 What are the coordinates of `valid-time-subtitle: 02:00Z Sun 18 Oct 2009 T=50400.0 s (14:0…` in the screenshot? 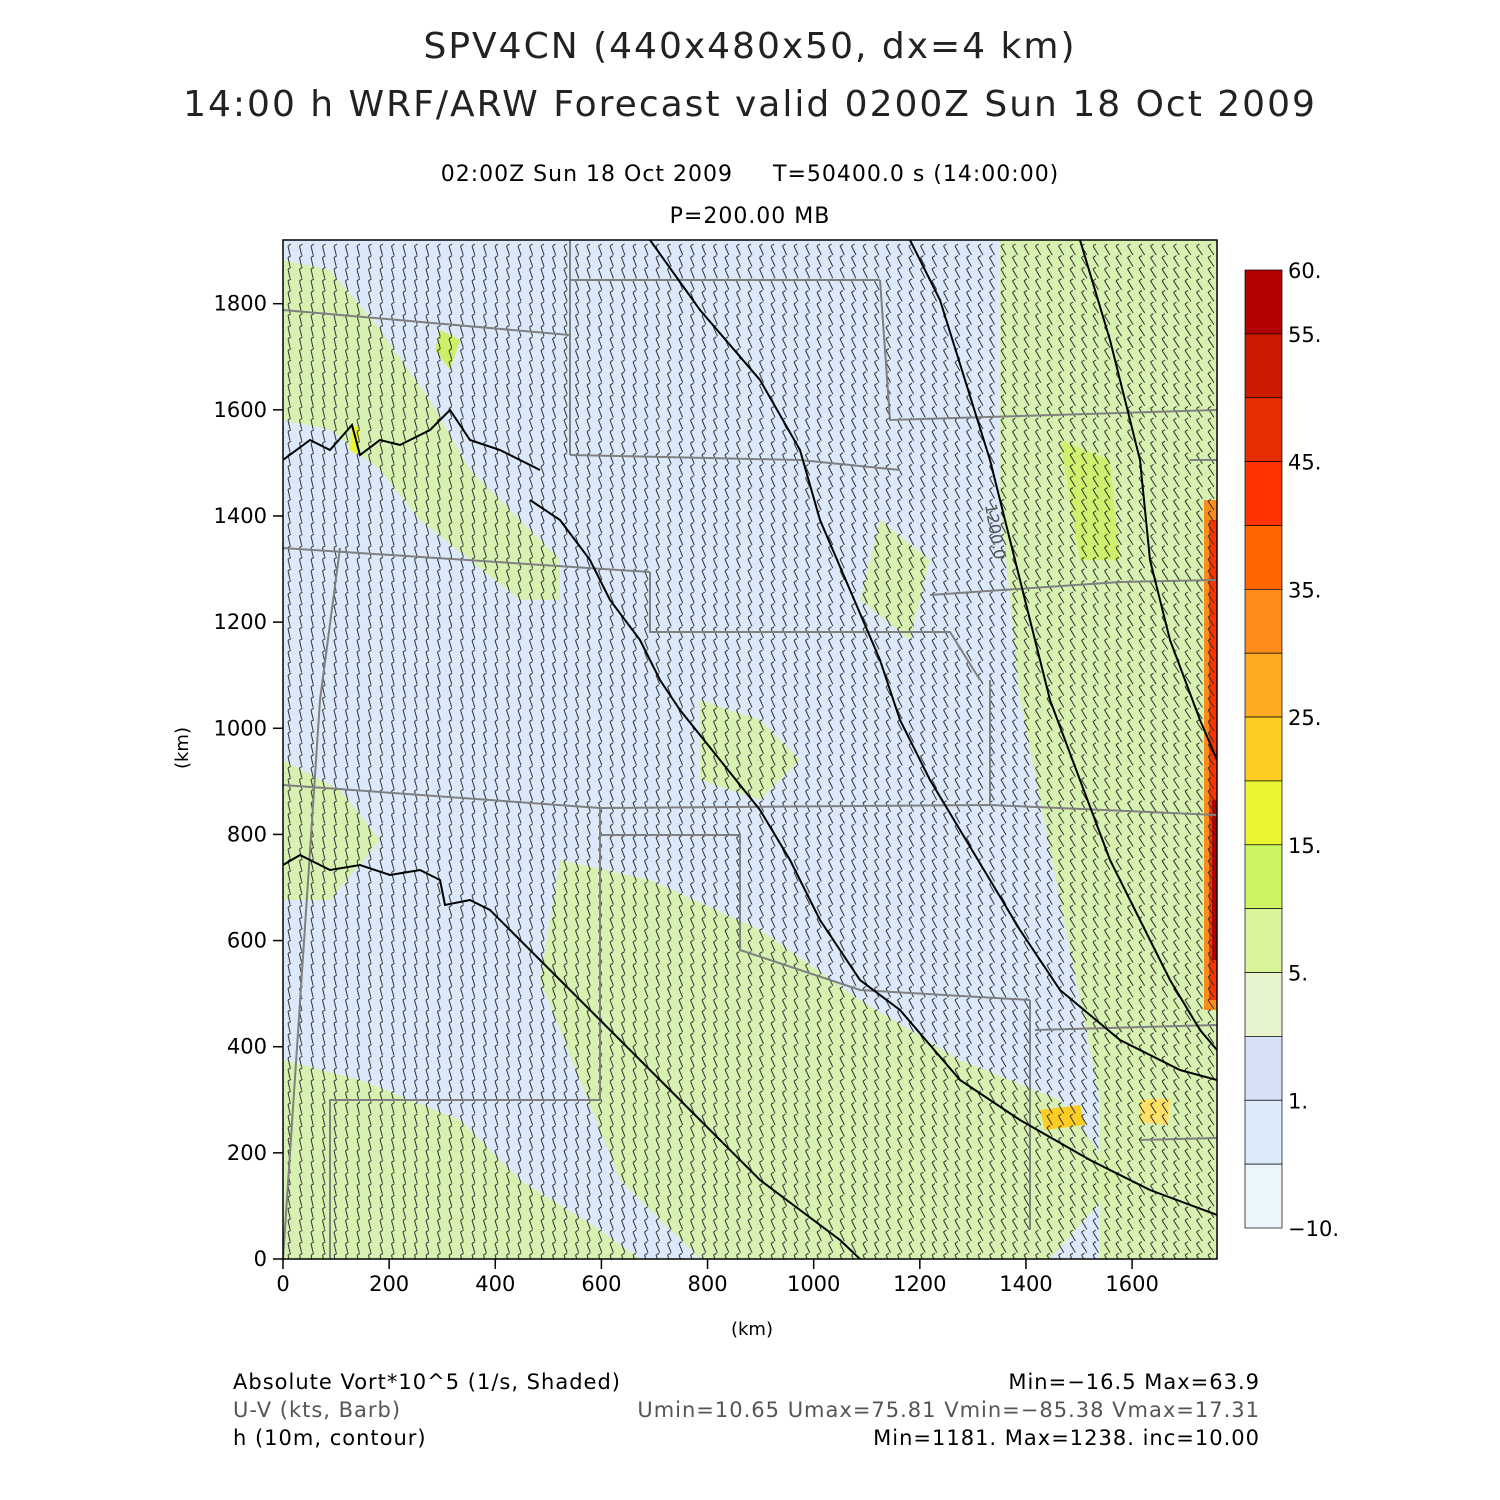 It's located at (750, 174).